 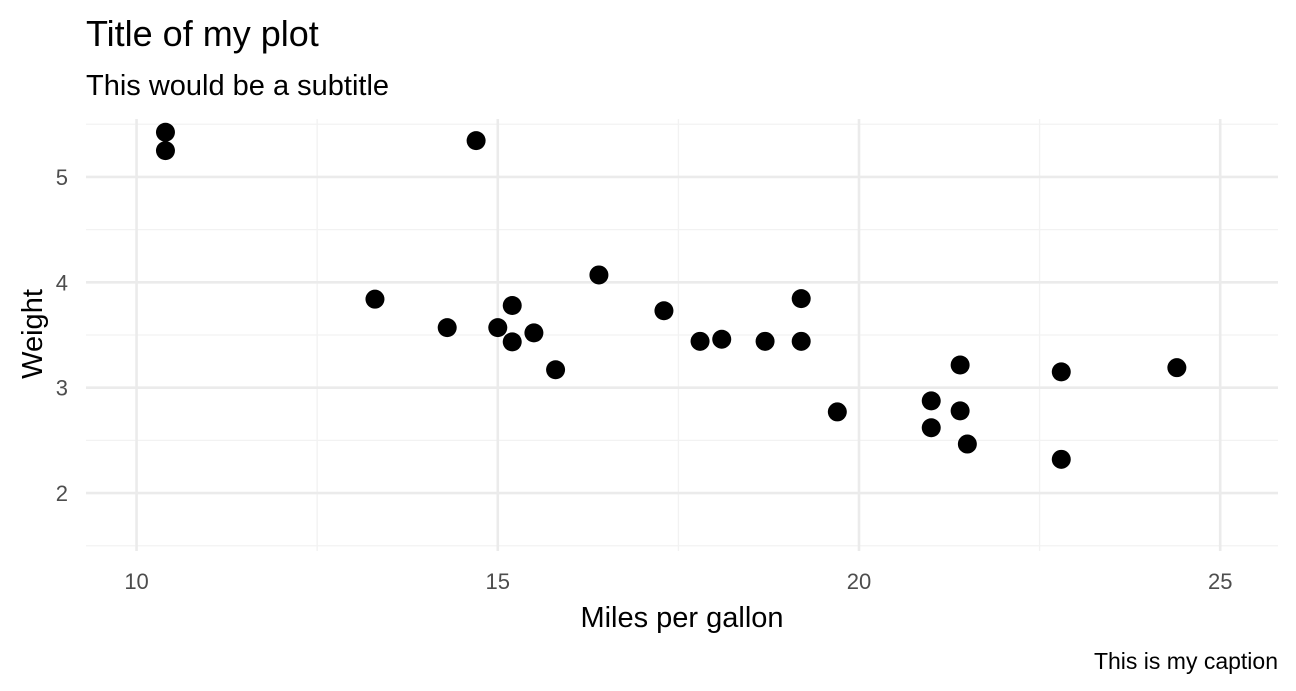 I want to click on chart-title: Title of my plot, so click(x=202, y=33).